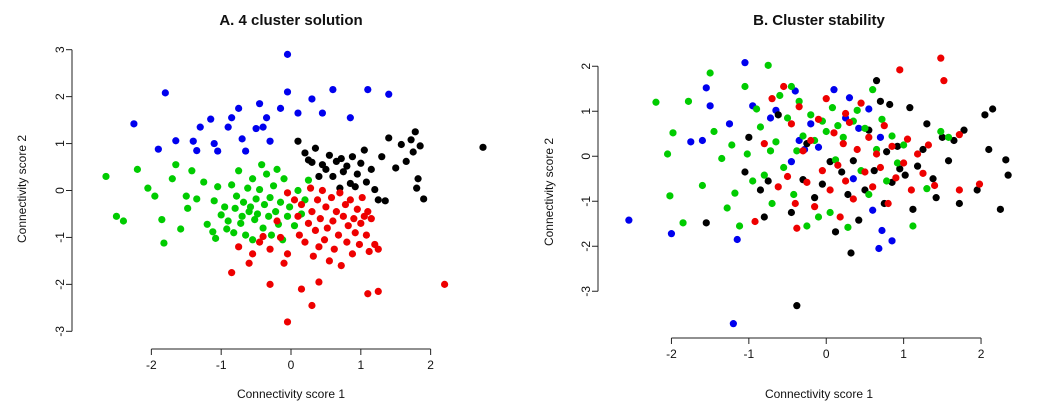 The width and height of the screenshot is (1047, 413). Describe the element at coordinates (291, 394) in the screenshot. I see `x-axis-label: Connectivity score 1` at that location.